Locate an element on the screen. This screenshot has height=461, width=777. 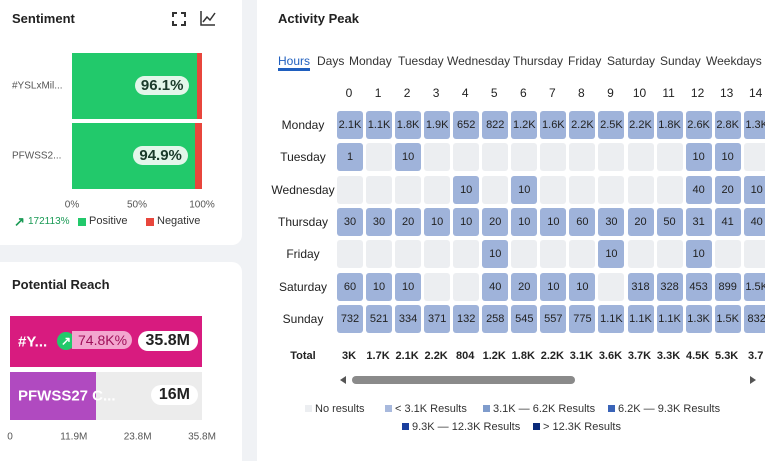
heat-cell: 832 is located at coordinates (754, 318).